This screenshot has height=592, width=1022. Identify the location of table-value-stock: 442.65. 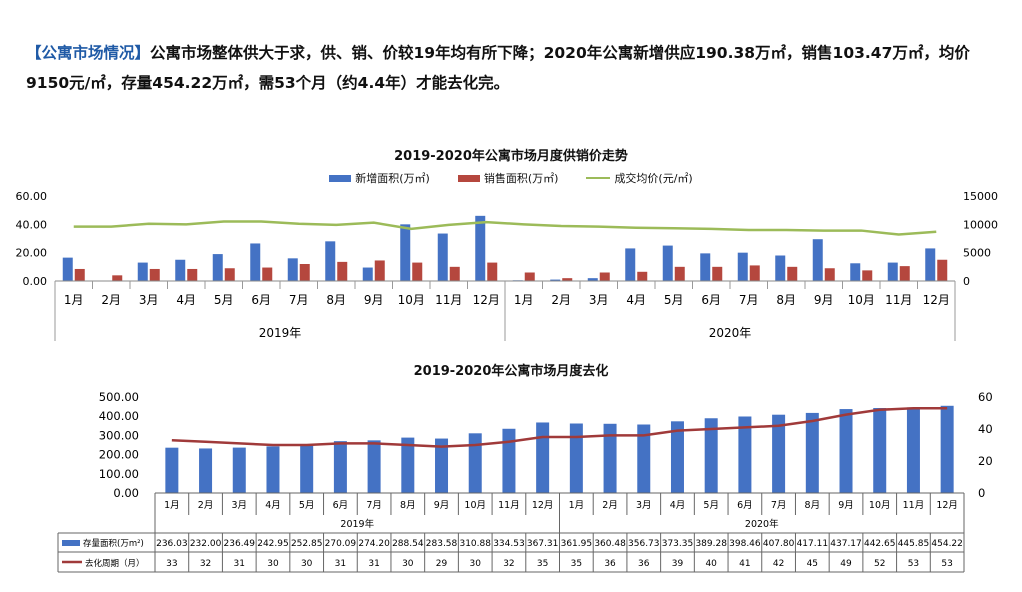
(880, 544).